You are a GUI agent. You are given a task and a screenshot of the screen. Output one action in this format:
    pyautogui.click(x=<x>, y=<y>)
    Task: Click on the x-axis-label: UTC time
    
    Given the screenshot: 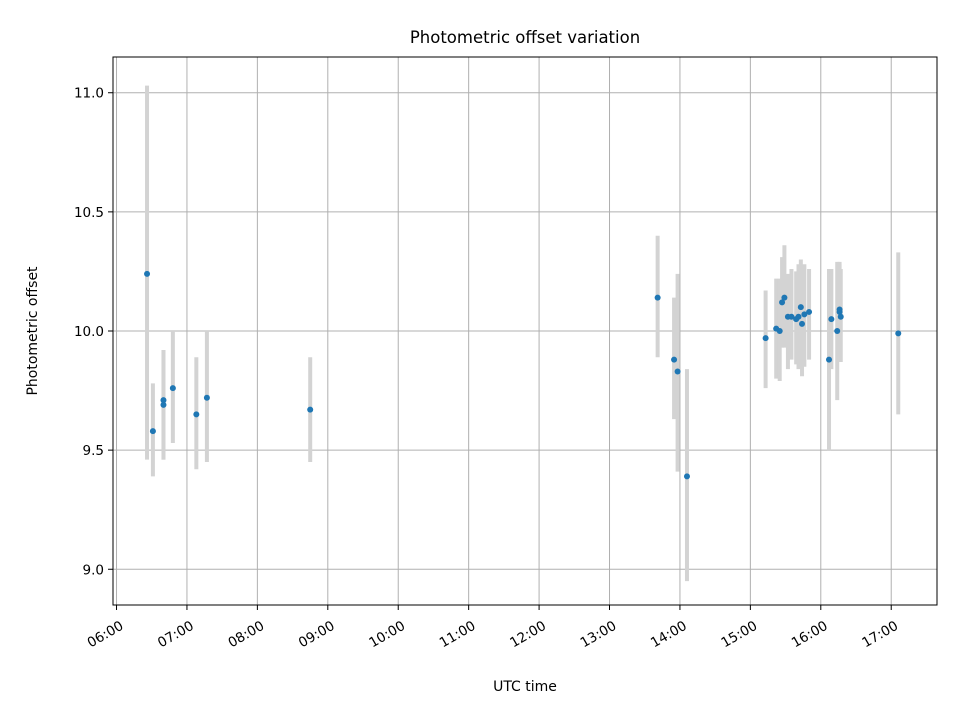 What is the action you would take?
    pyautogui.click(x=525, y=687)
    